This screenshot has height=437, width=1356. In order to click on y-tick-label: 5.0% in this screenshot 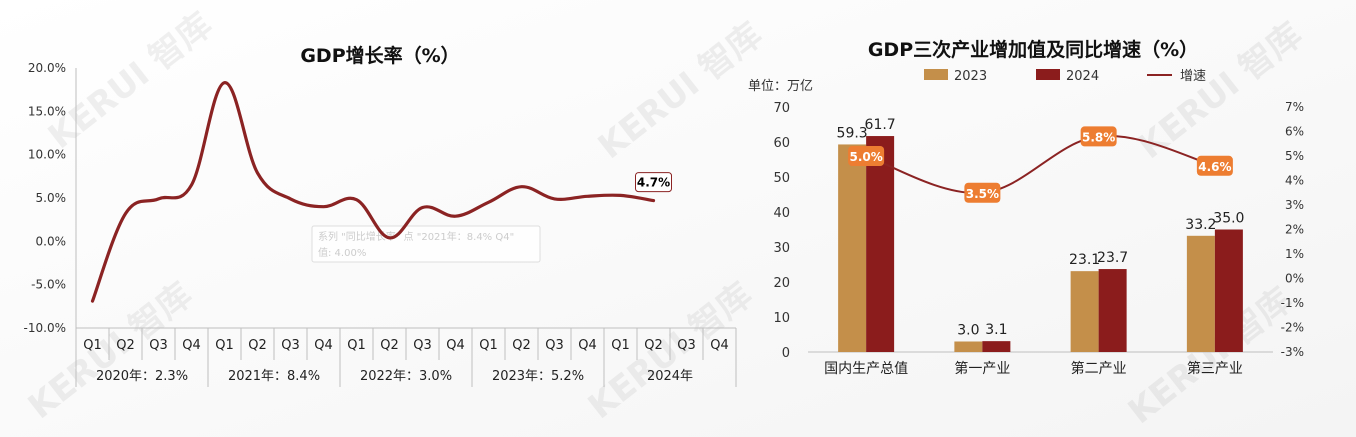, I will do `click(51, 198)`.